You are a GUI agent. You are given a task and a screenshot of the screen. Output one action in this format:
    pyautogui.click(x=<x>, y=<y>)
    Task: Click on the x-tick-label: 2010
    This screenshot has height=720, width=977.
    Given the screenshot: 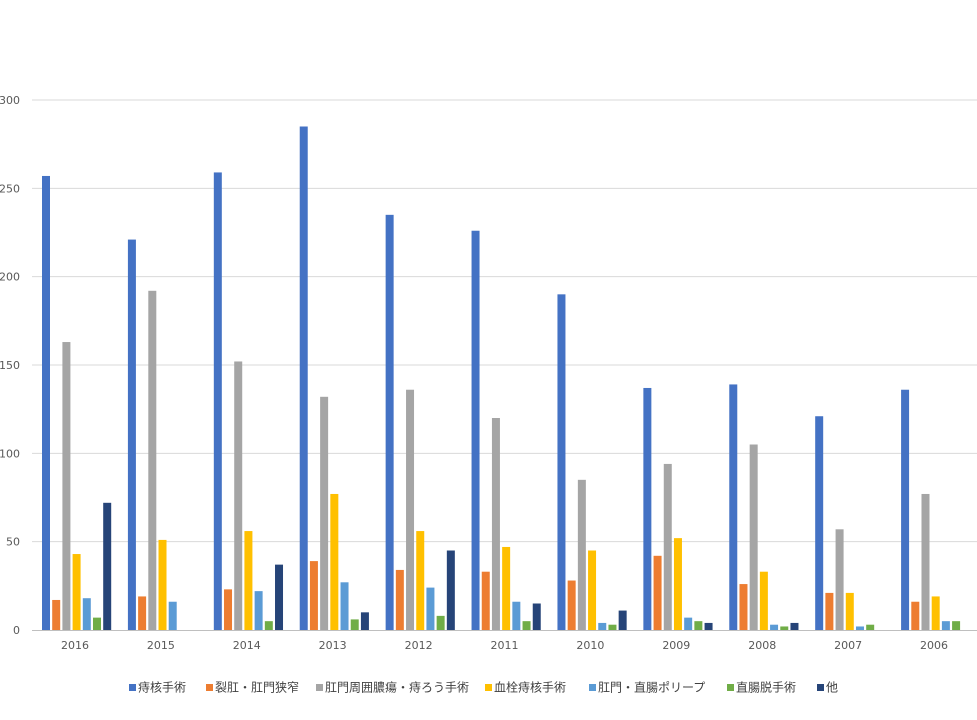 What is the action you would take?
    pyautogui.click(x=590, y=645)
    